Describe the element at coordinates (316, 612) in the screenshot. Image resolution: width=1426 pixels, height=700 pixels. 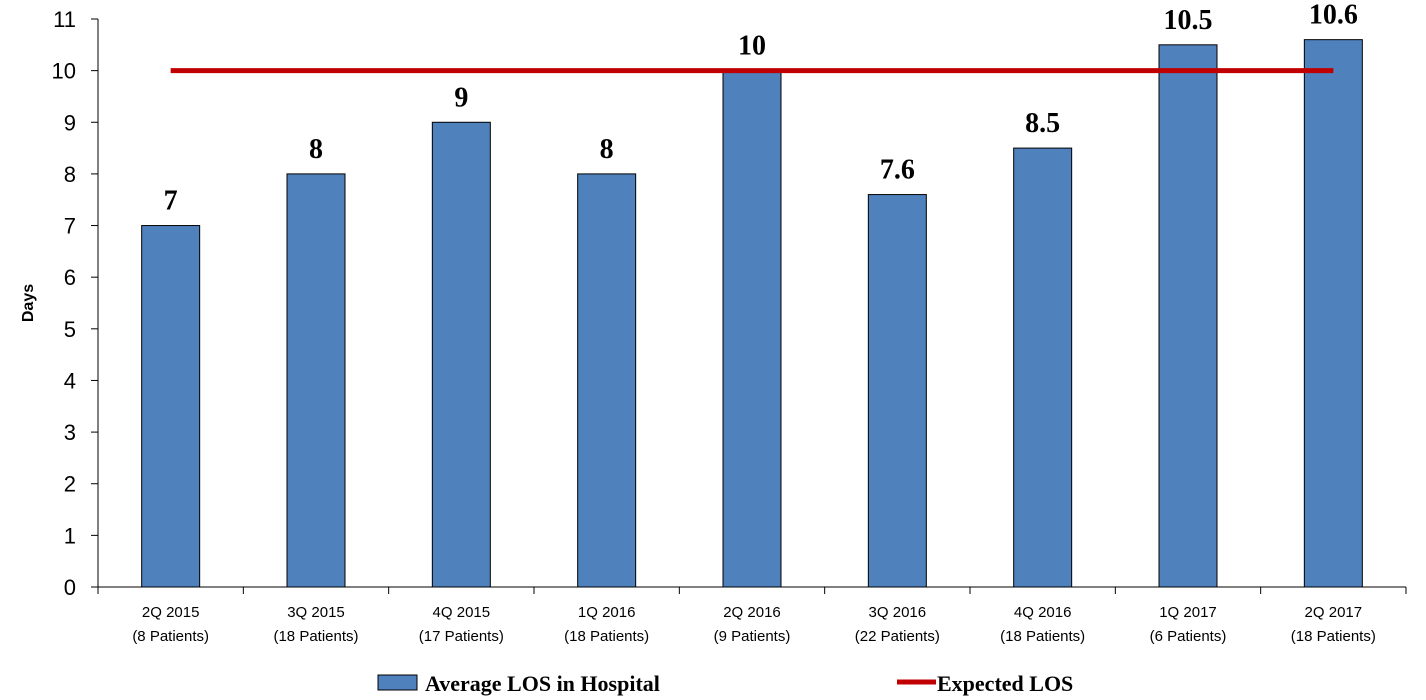
I see `x-tick-label: 3Q 2015` at that location.